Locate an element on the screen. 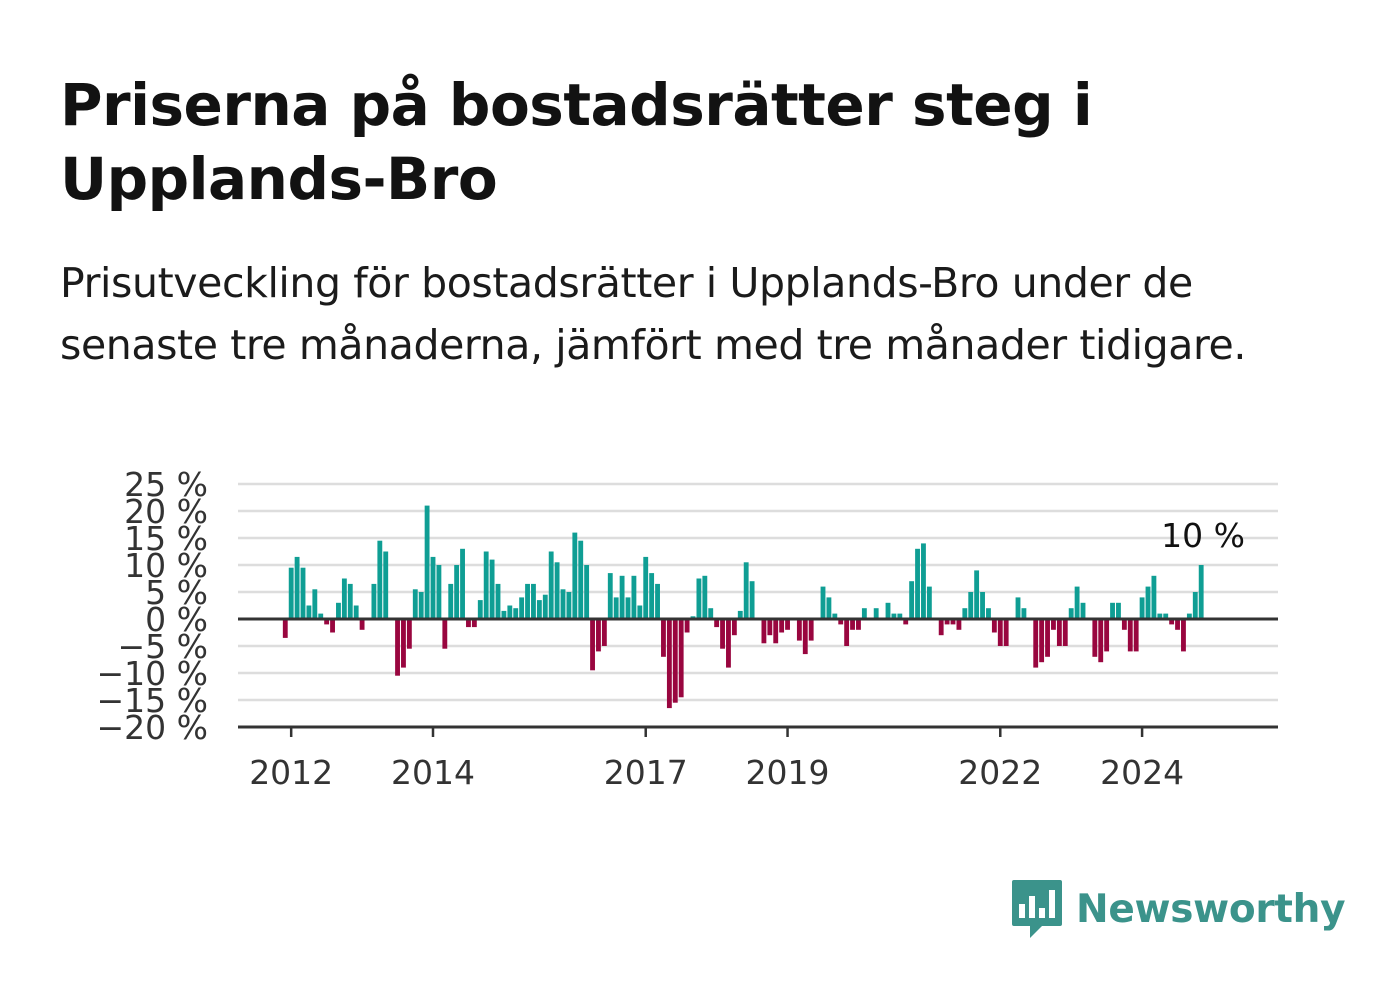  y-tick-label: 0 % is located at coordinates (176, 619).